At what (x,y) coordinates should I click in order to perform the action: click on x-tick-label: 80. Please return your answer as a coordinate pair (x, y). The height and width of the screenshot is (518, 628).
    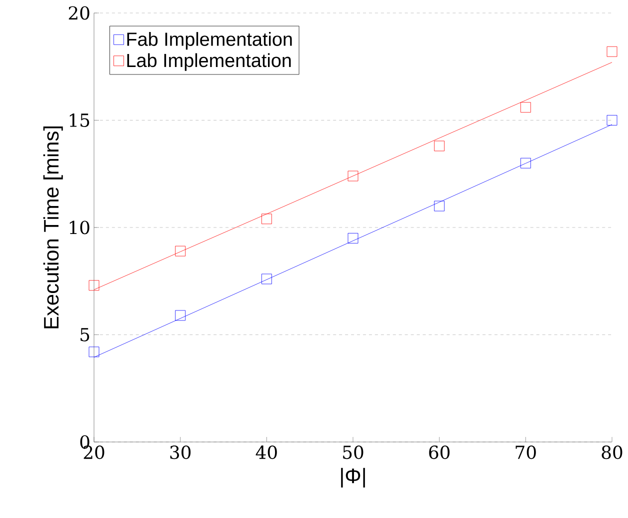
    Looking at the image, I should click on (612, 453).